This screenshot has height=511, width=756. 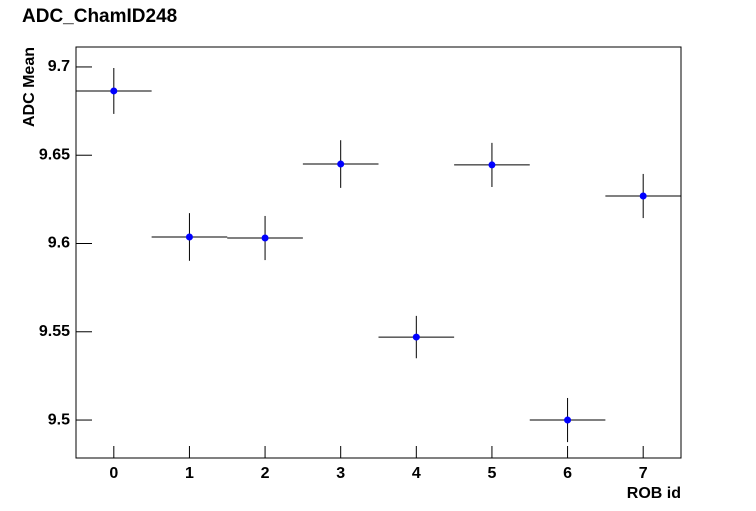 I want to click on x-tick-label: 4, so click(x=416, y=473).